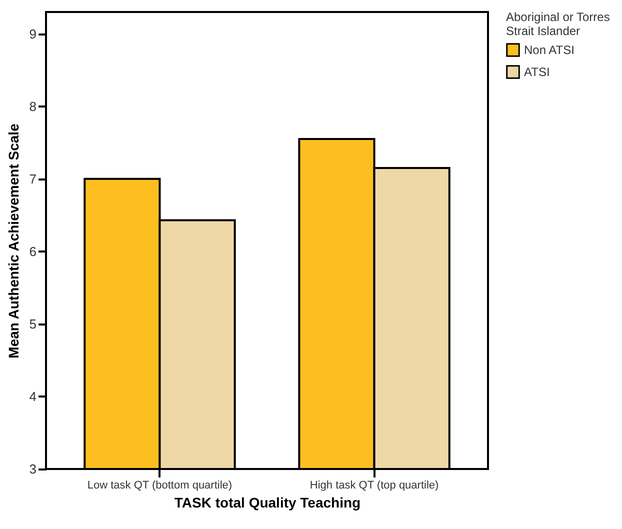  Describe the element at coordinates (32, 396) in the screenshot. I see `y-tick-label: 4` at that location.